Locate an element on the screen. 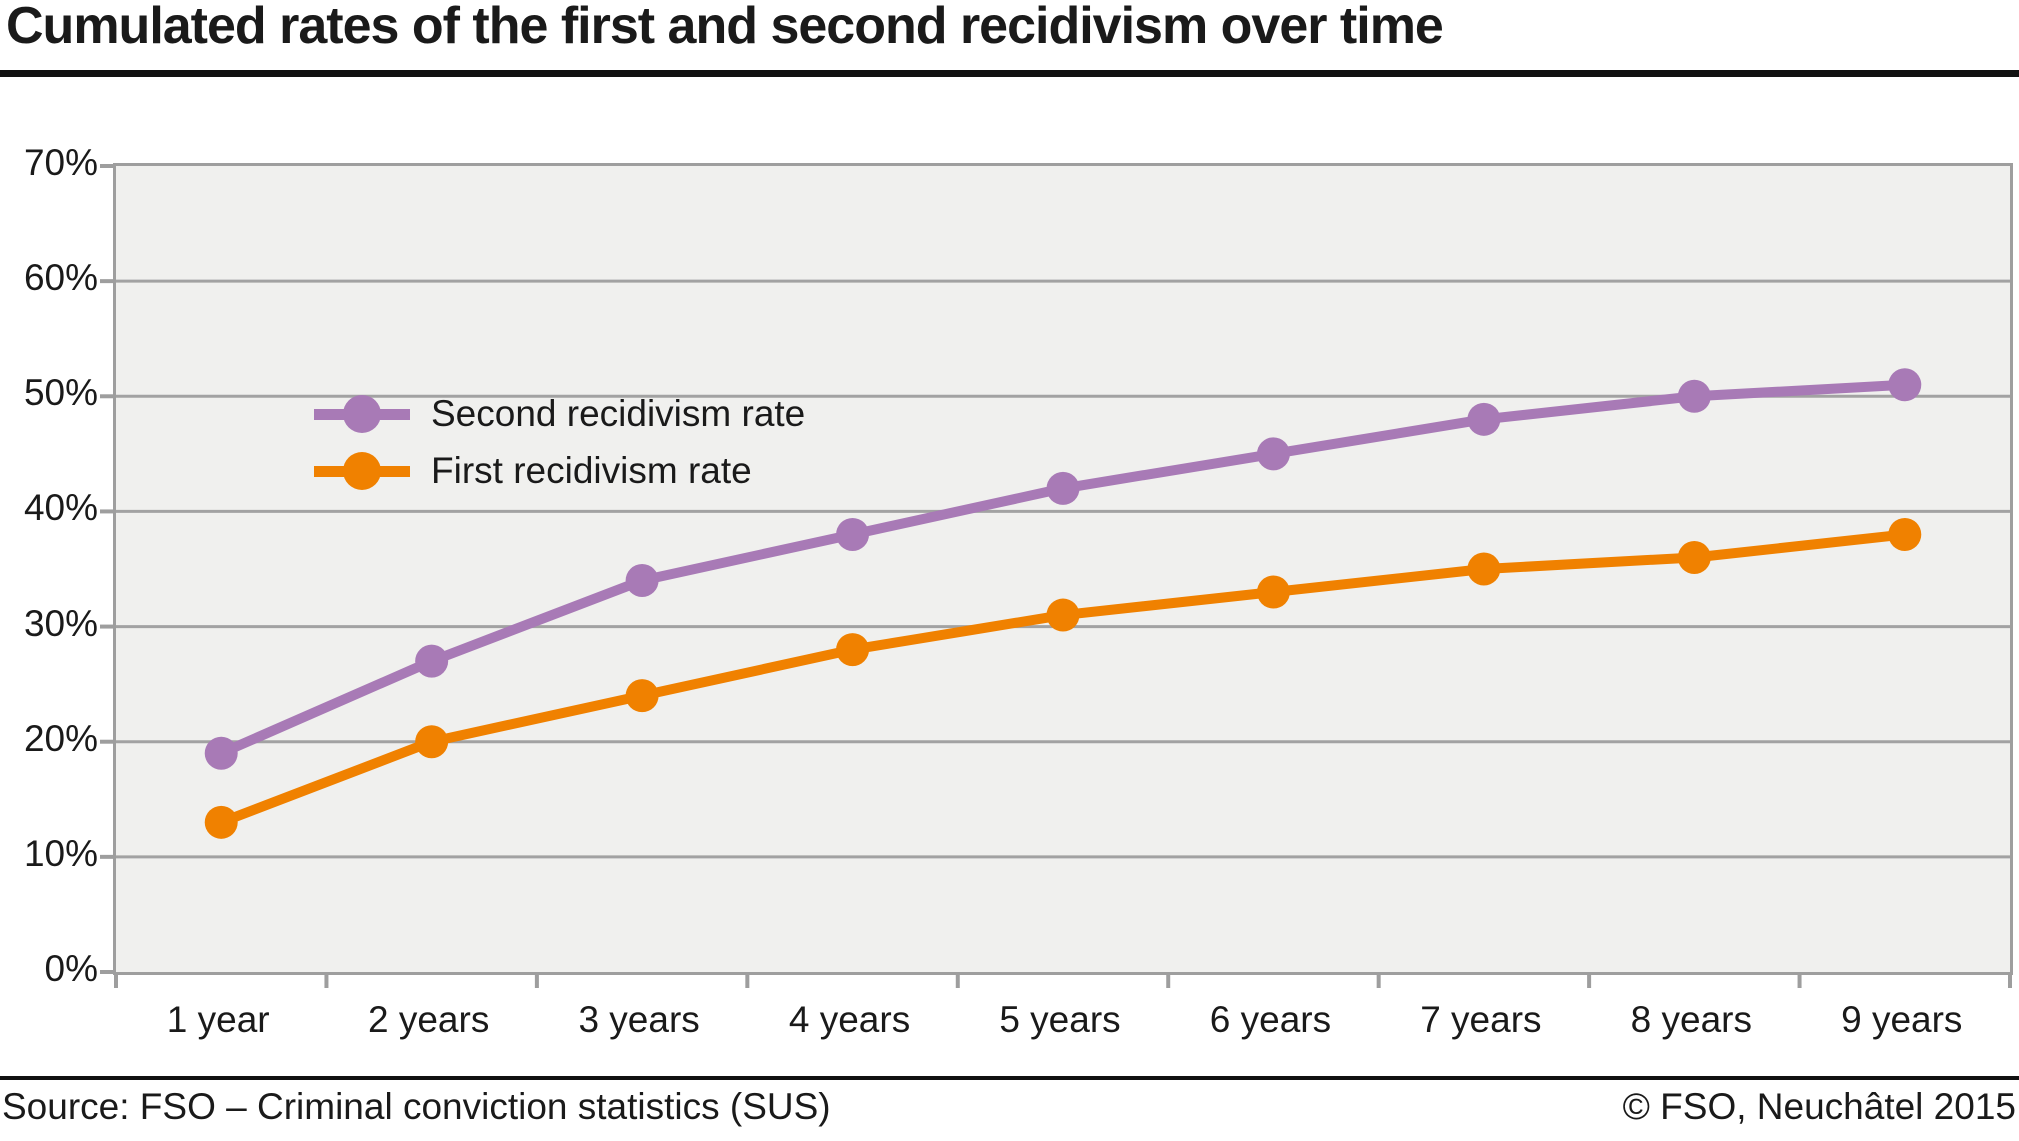  y-axis-tick-label: 10% is located at coordinates (60, 853).